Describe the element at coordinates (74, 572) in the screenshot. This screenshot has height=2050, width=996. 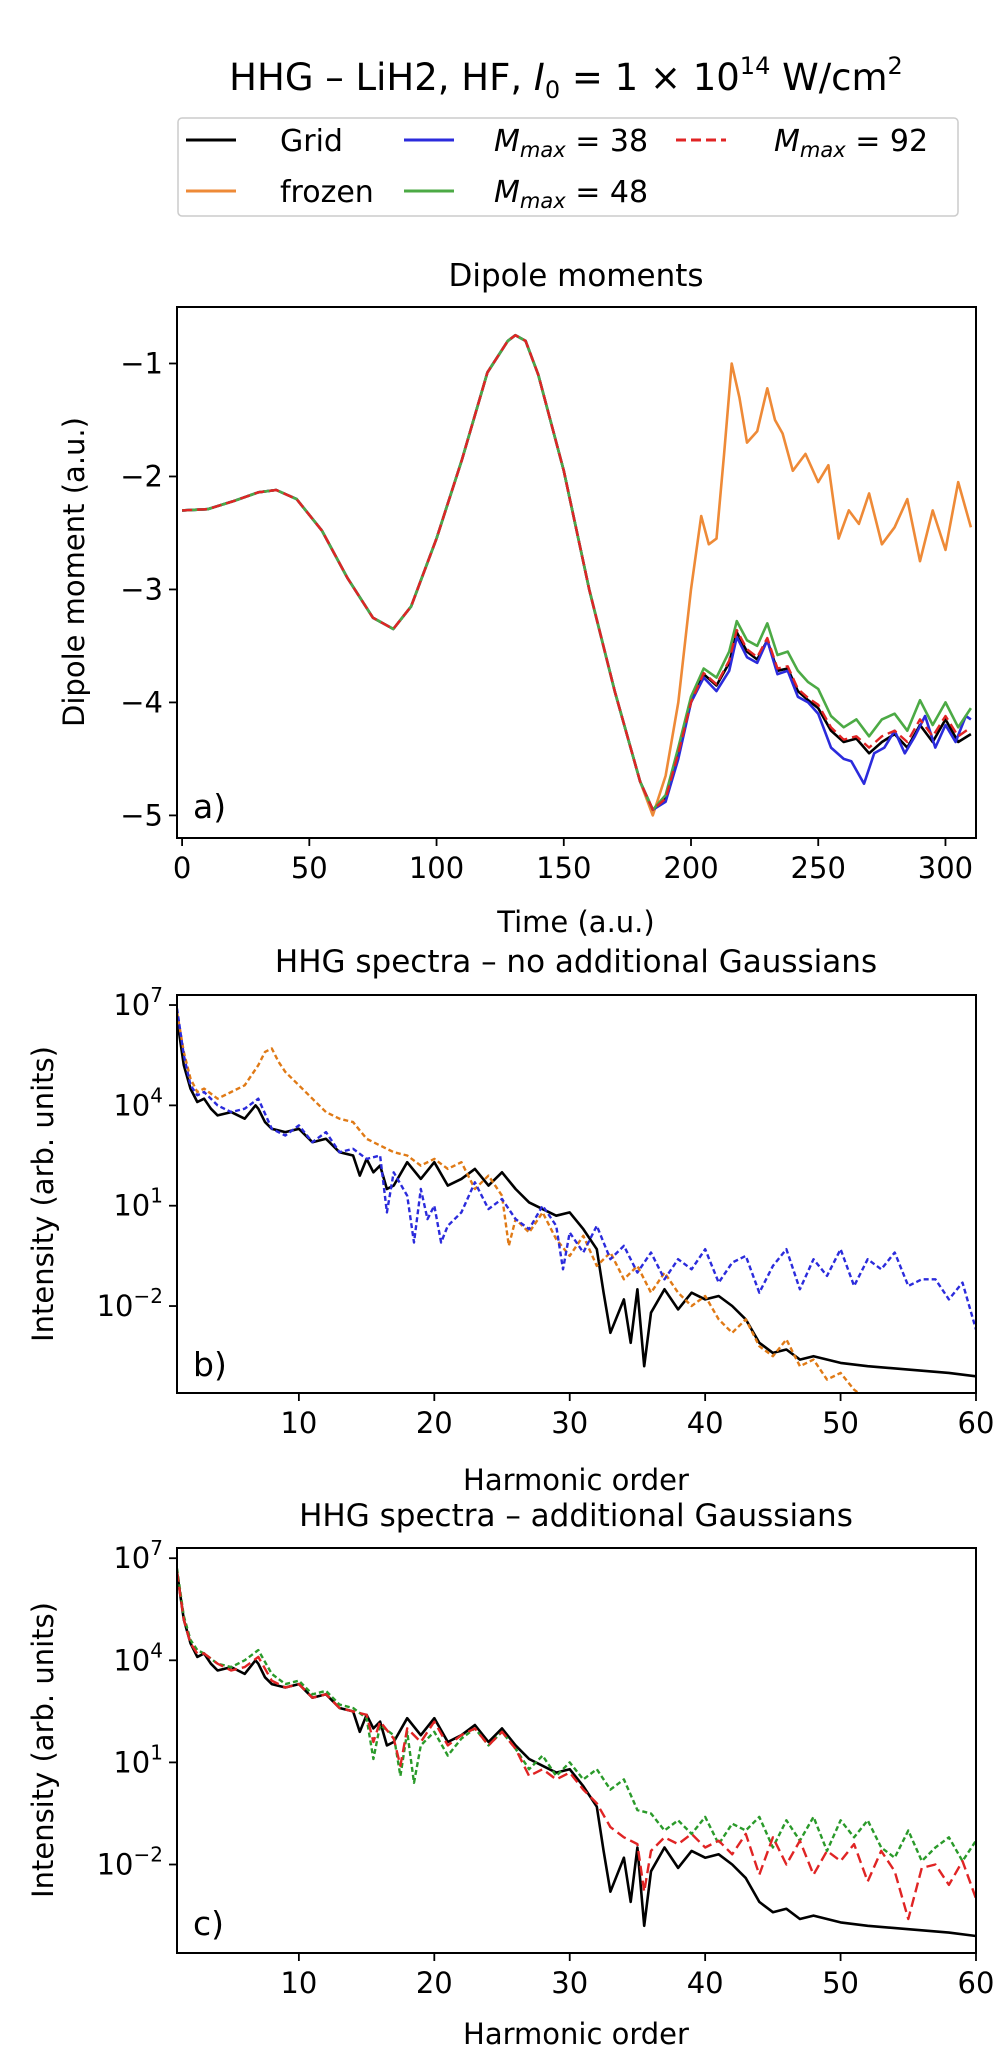
I see `panel-a-ylabel: Dipole moment (a.u.)` at that location.